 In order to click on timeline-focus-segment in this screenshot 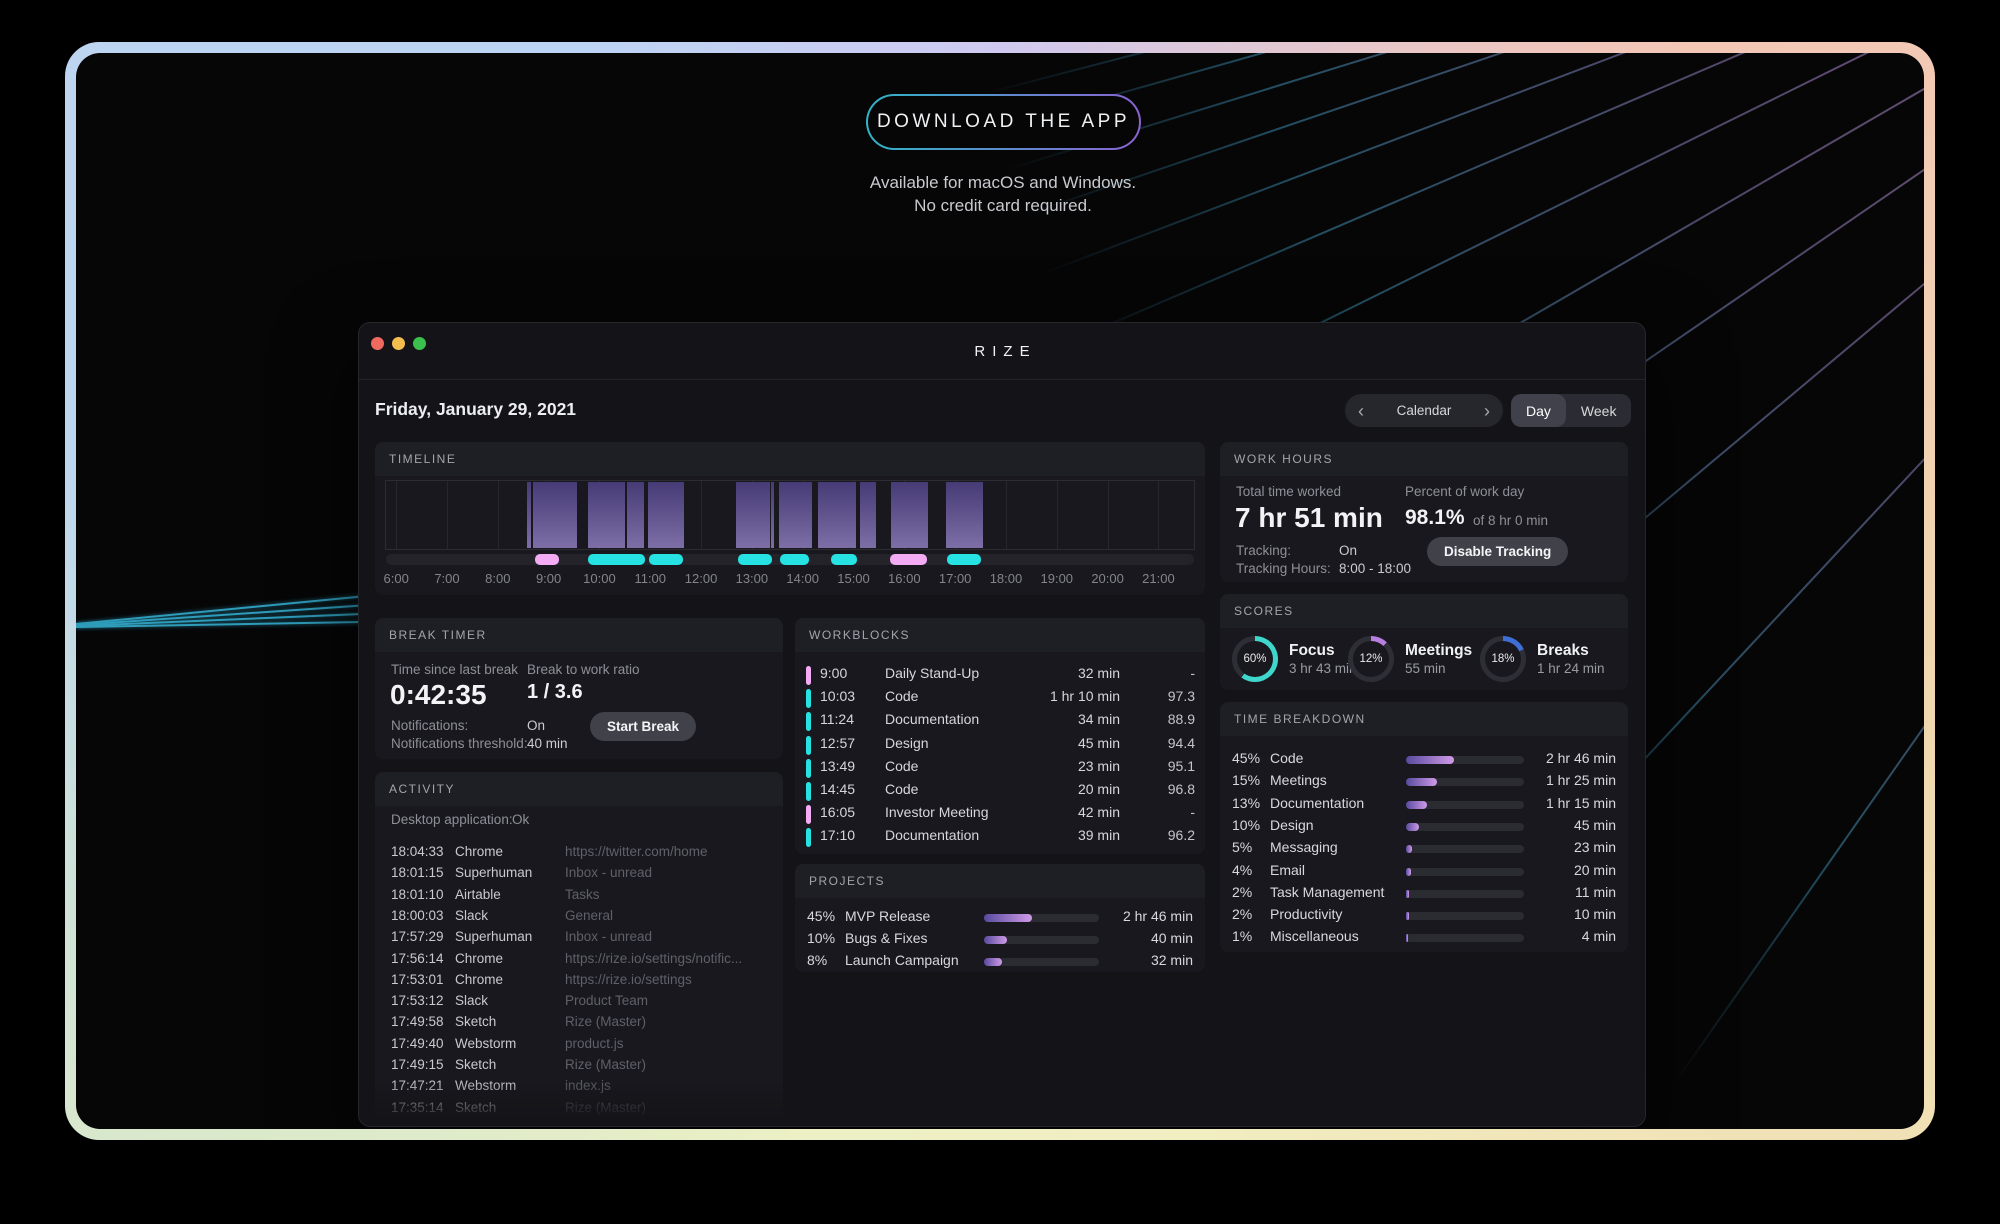, I will do `click(964, 559)`.